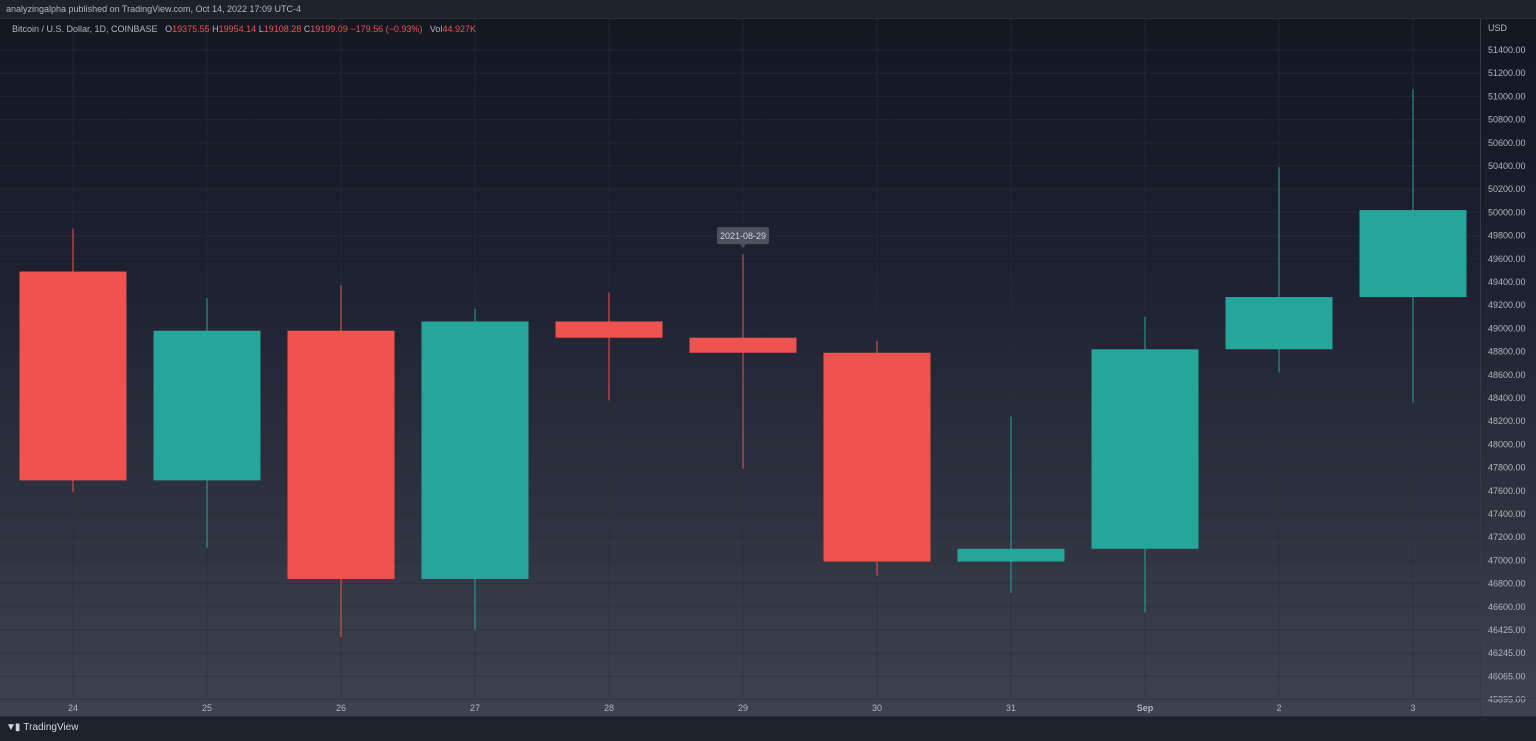  What do you see at coordinates (1507, 398) in the screenshot?
I see `price-tick-label: 48400.00` at bounding box center [1507, 398].